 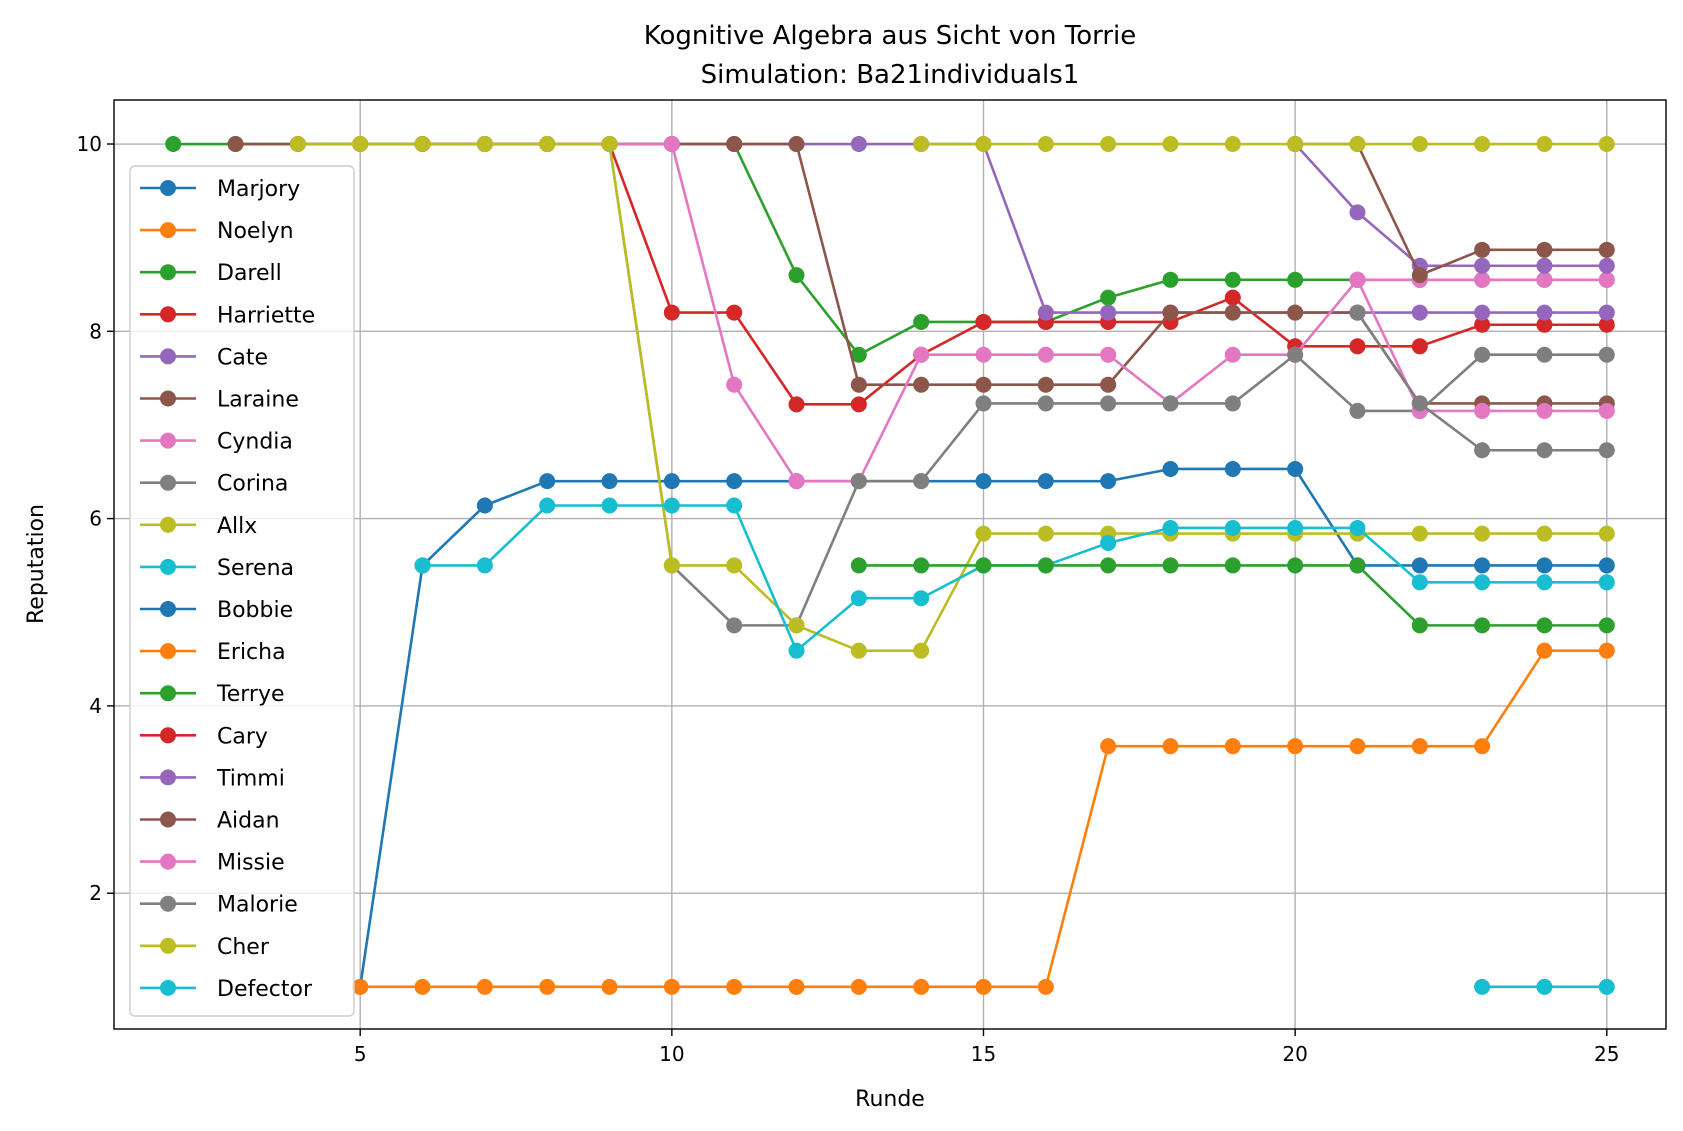 I want to click on legend-item: Darell, so click(x=211, y=273).